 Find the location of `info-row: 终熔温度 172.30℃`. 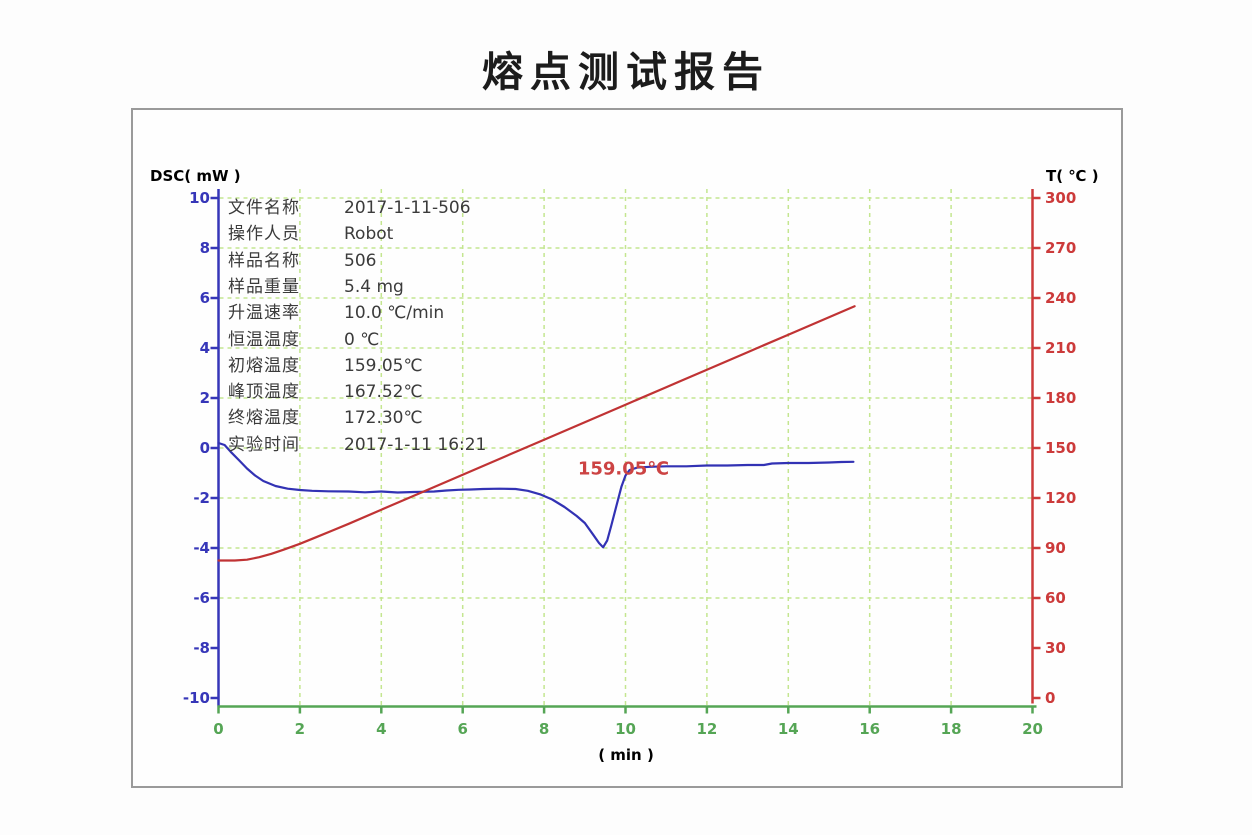

info-row: 终熔温度 172.30℃ is located at coordinates (325, 418).